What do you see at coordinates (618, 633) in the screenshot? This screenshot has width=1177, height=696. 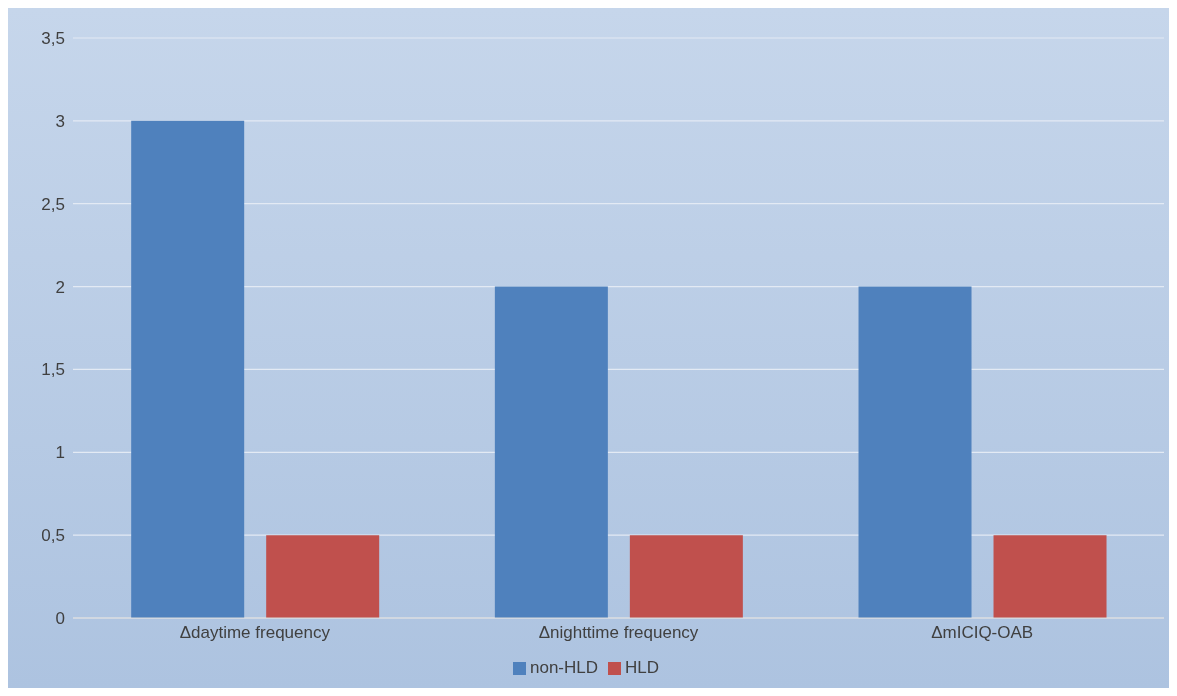 I see `x-tick-label: Δnighttime frequency` at bounding box center [618, 633].